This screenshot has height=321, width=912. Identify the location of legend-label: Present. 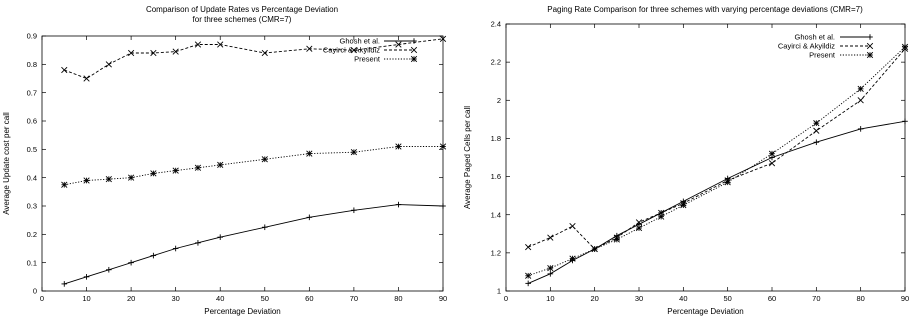
(367, 59).